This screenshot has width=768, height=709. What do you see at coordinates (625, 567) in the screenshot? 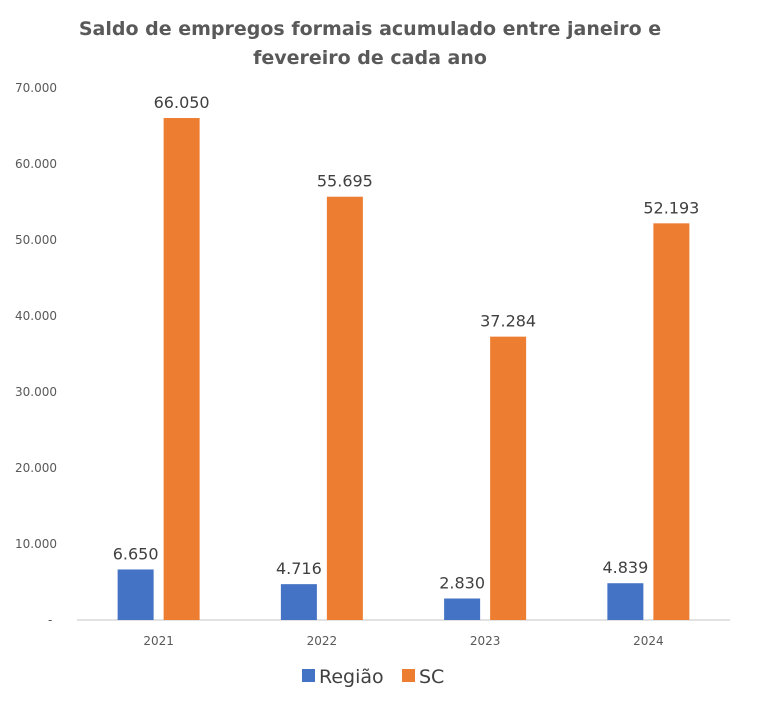
I see `data-label: 4.839` at bounding box center [625, 567].